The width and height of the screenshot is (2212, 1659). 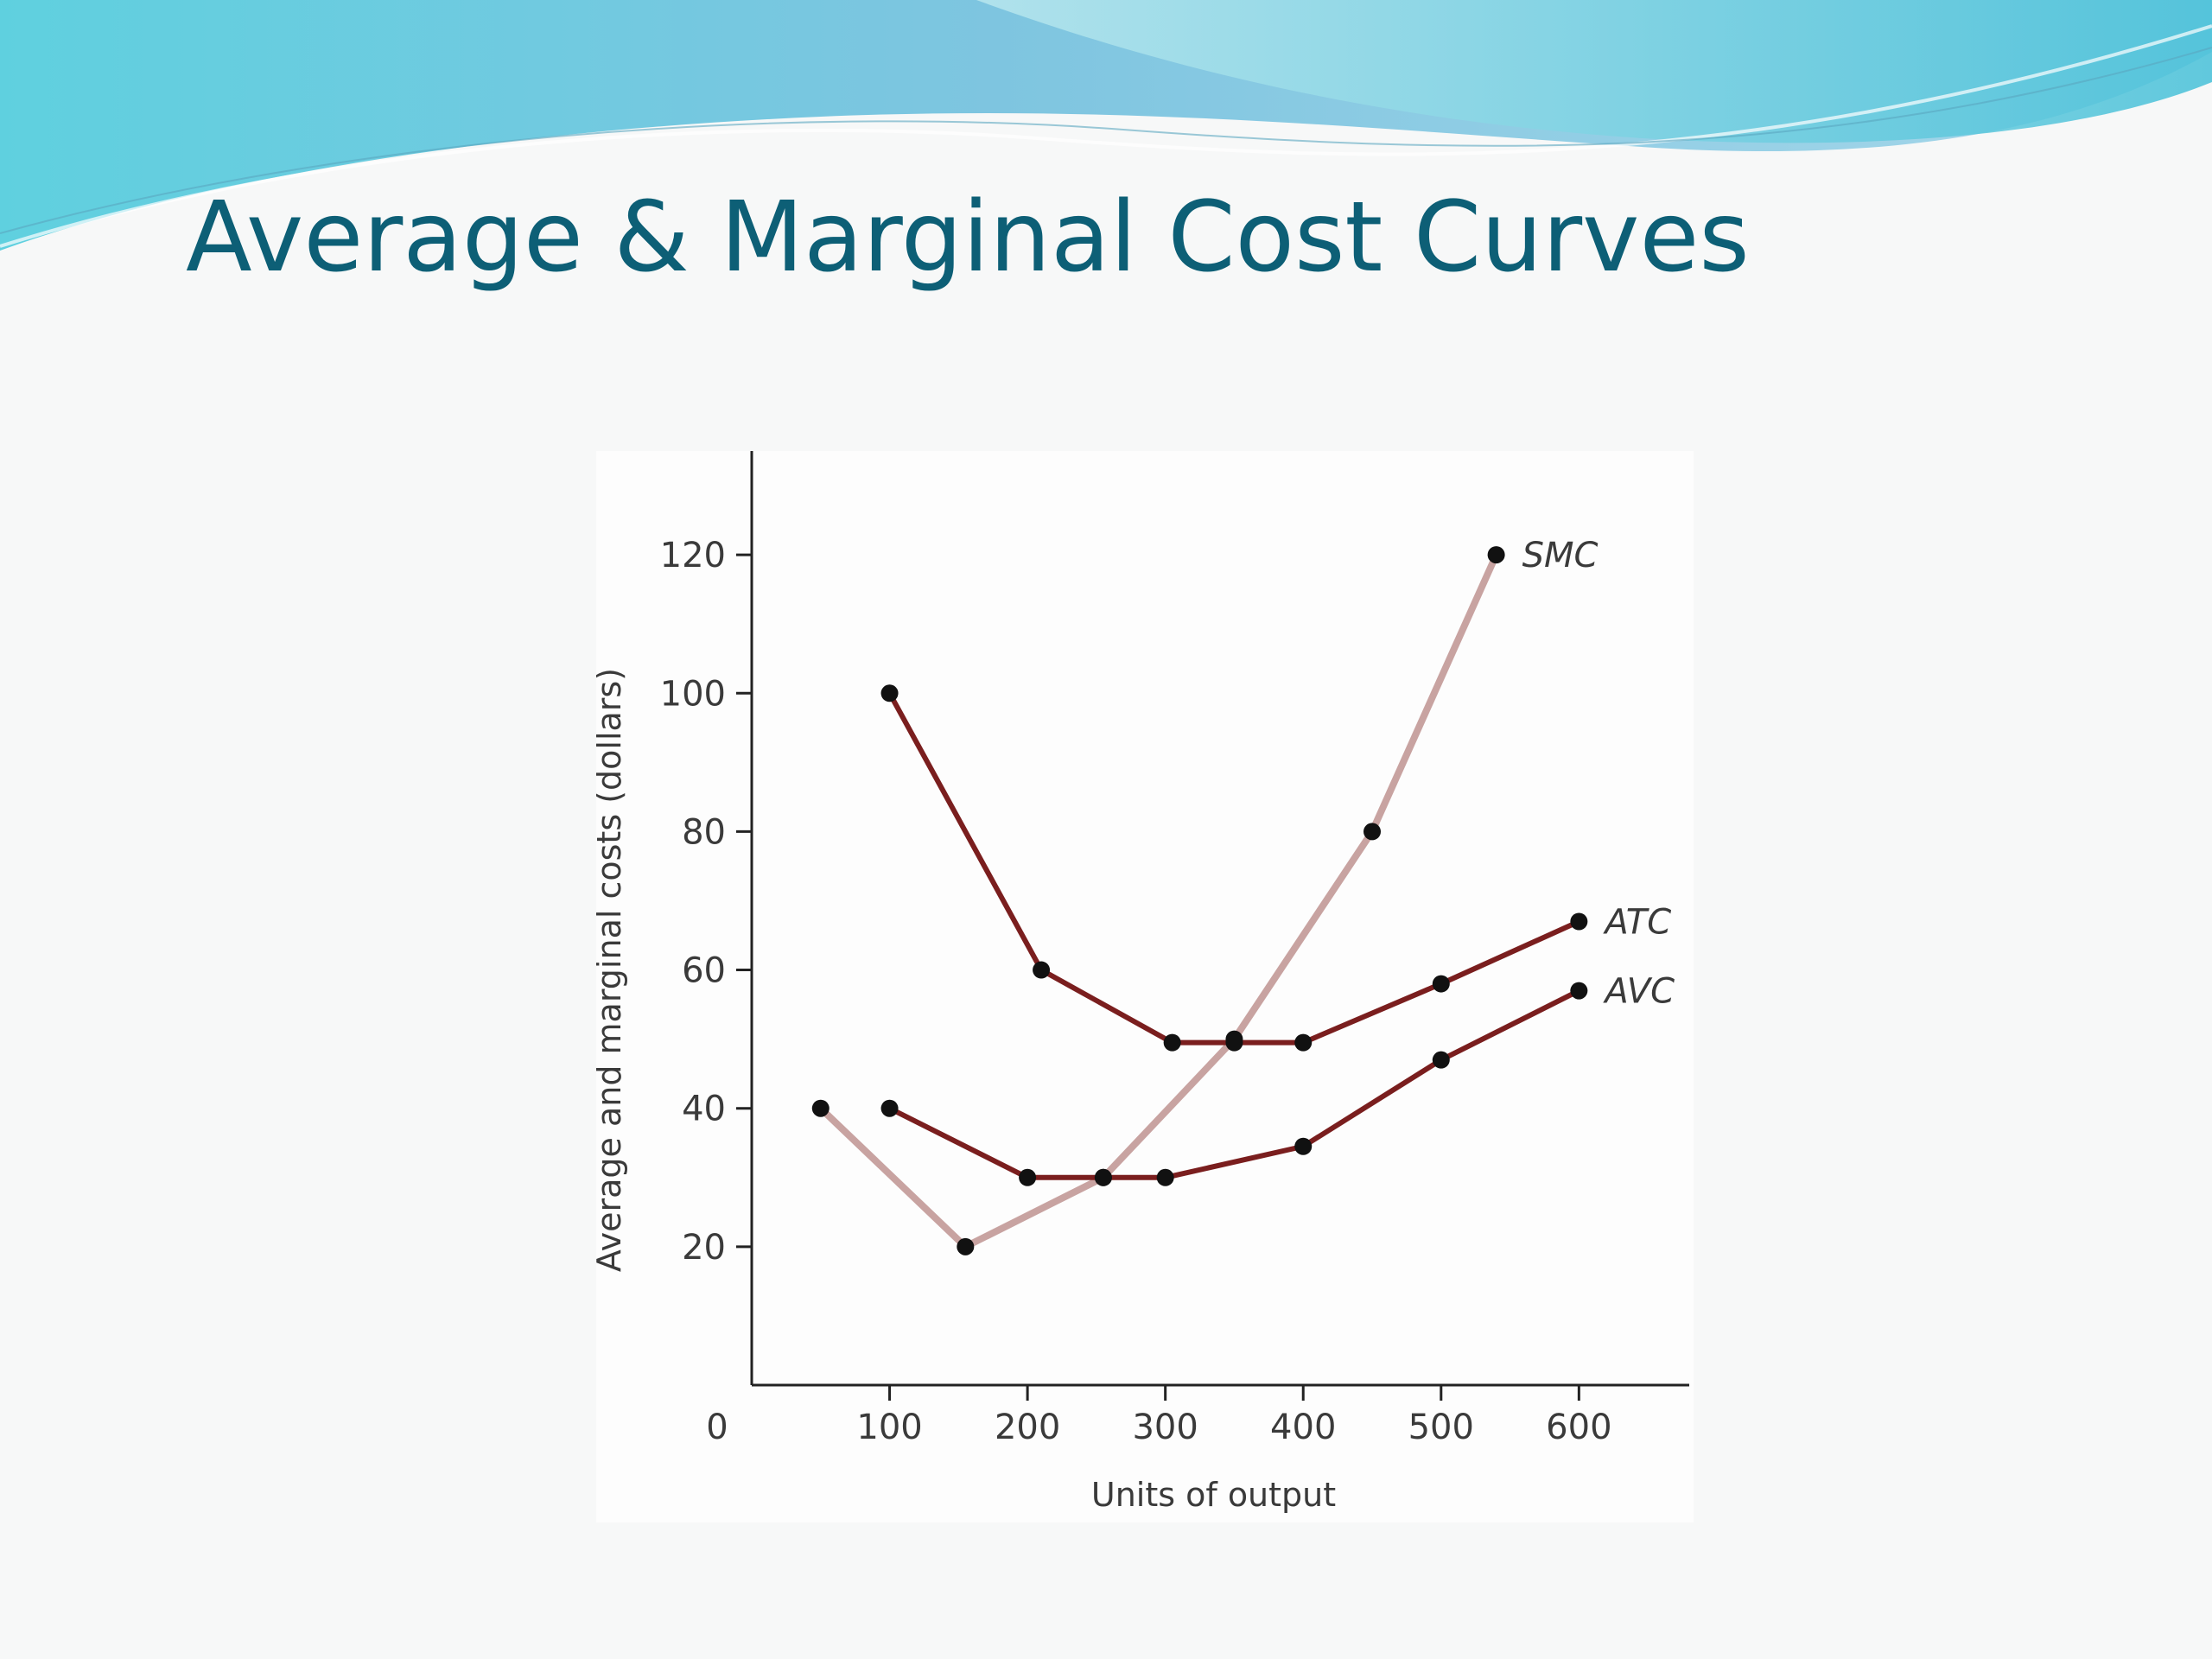 I want to click on origin-label: 0, so click(x=717, y=1427).